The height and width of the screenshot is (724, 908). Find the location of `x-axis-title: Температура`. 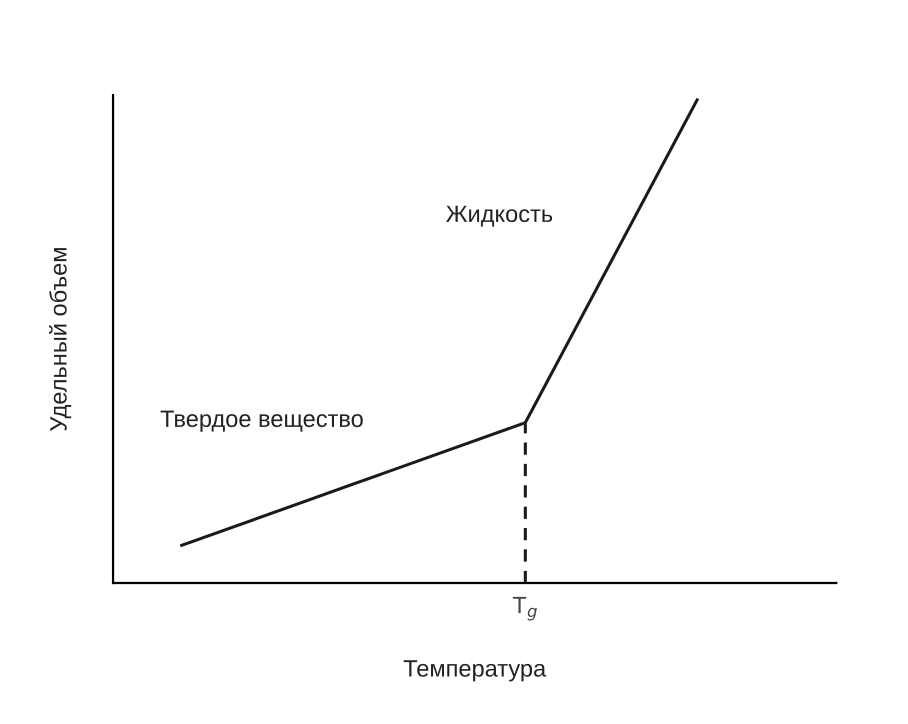

x-axis-title: Температура is located at coordinates (475, 671).